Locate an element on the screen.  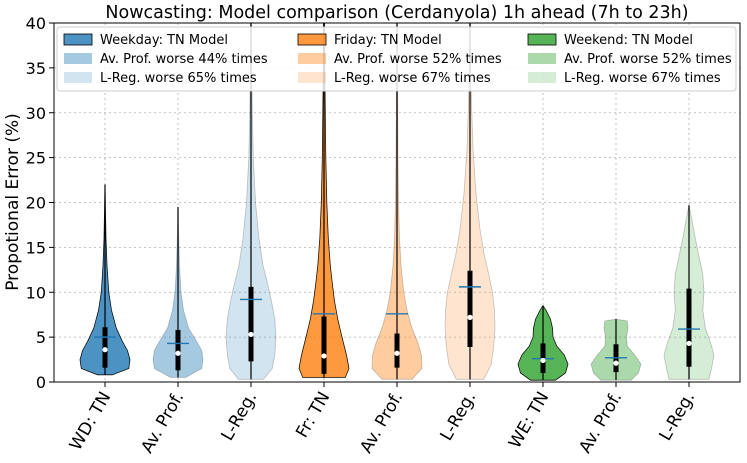
legend-label: Weekend: TN Model is located at coordinates (628, 40).